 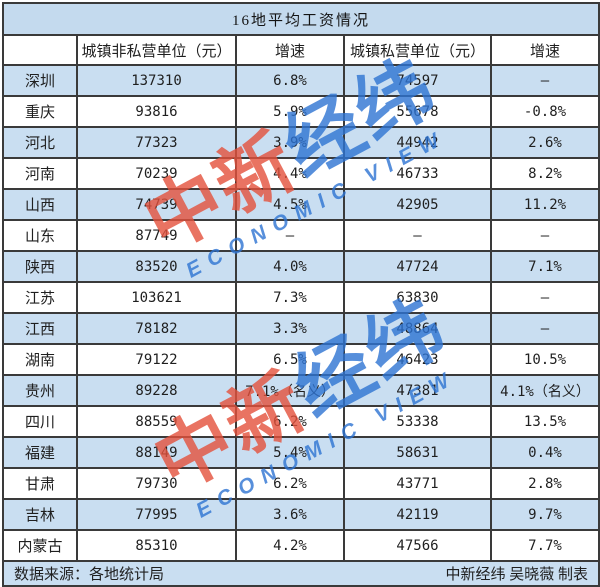 I want to click on table-row: 江西 78182 3.3% 48864 –, so click(x=301, y=328).